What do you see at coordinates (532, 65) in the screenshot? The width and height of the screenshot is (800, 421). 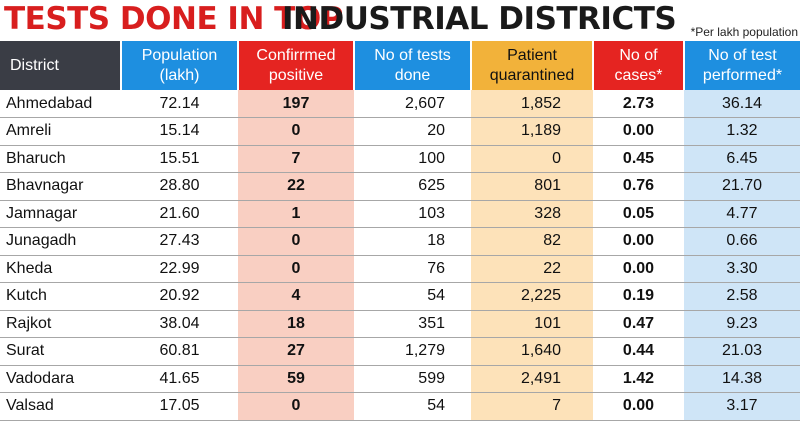 I see `column-header-quarantined: Patient quarantined` at bounding box center [532, 65].